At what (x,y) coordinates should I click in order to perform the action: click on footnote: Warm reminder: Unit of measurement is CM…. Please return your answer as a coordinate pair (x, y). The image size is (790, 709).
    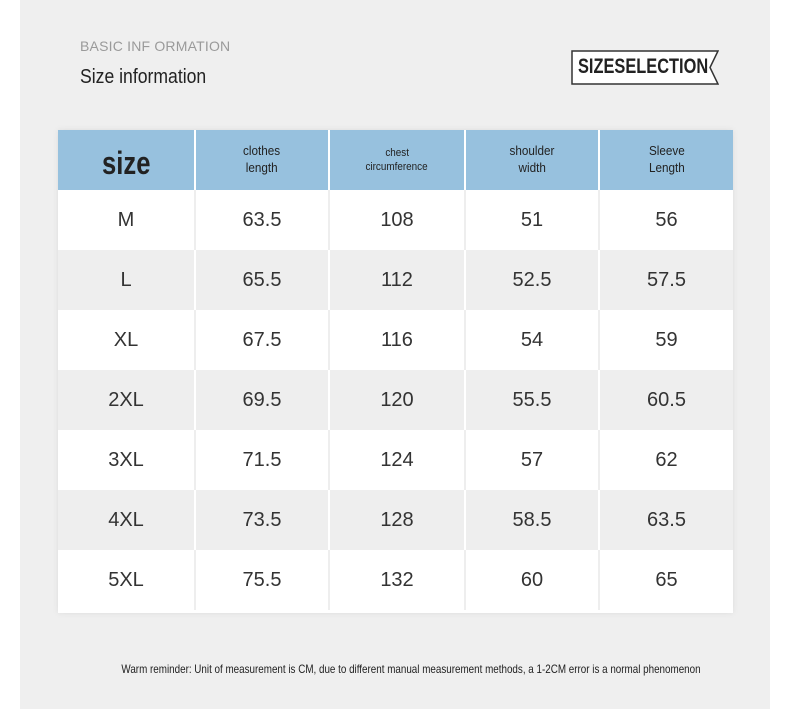
    Looking at the image, I should click on (411, 669).